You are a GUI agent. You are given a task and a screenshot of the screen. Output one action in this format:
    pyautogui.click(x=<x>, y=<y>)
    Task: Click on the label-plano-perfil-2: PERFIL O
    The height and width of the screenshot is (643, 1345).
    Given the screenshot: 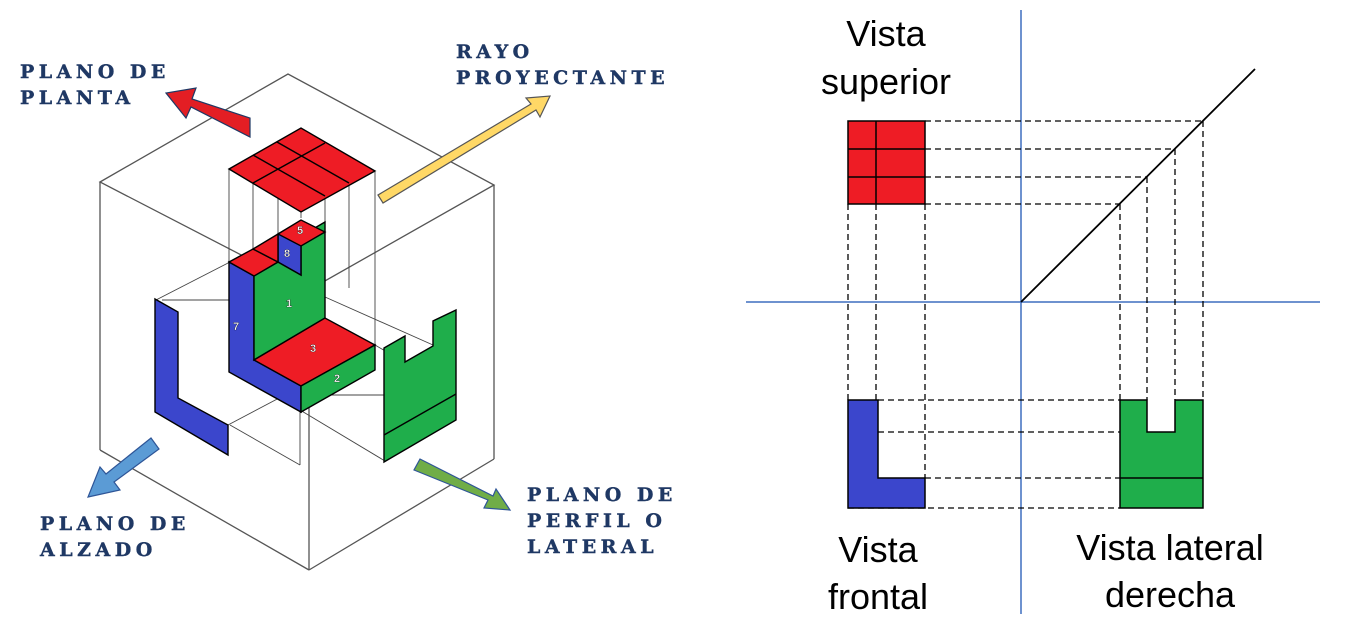 What is the action you would take?
    pyautogui.click(x=596, y=521)
    